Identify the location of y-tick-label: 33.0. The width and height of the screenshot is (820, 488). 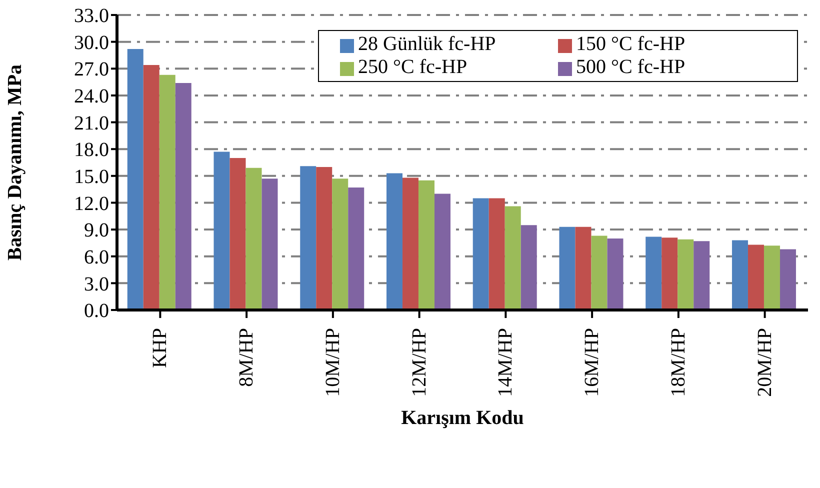
(91, 16).